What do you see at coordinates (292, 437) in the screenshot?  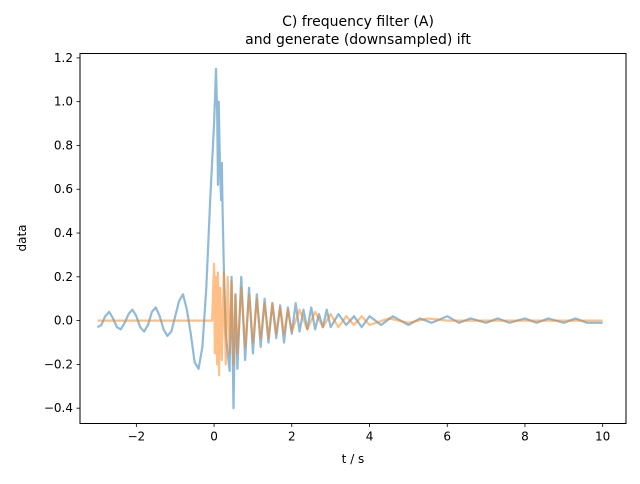 I see `x-tick-label: 2` at bounding box center [292, 437].